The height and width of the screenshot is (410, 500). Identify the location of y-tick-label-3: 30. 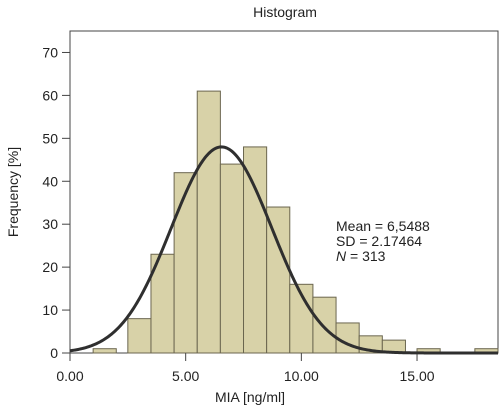
(50, 224).